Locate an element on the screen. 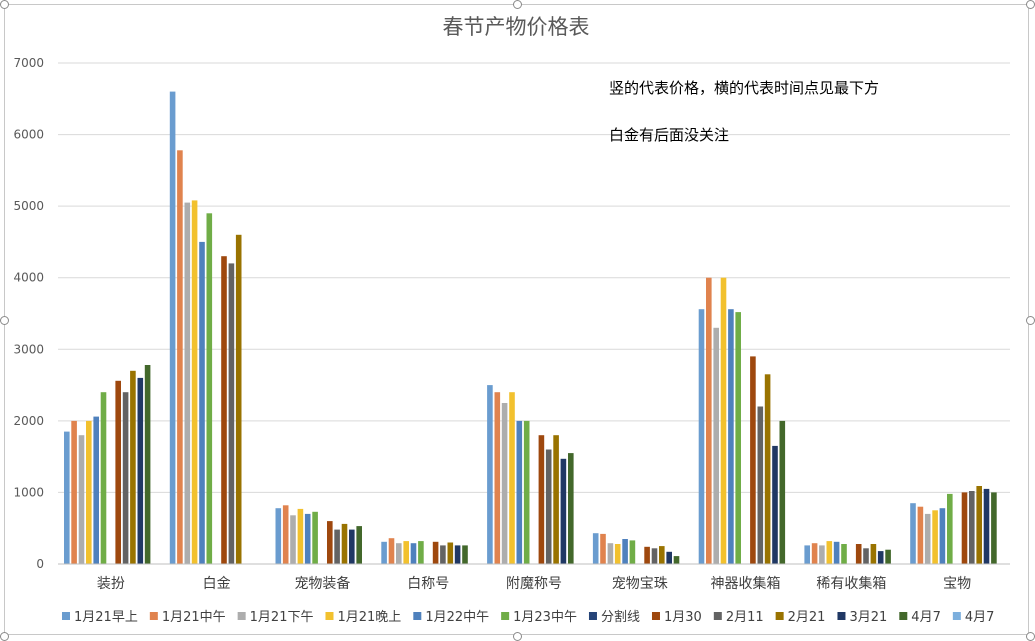 Image resolution: width=1035 pixels, height=641 pixels. legend-entry-label: 1月23中午 is located at coordinates (545, 617).